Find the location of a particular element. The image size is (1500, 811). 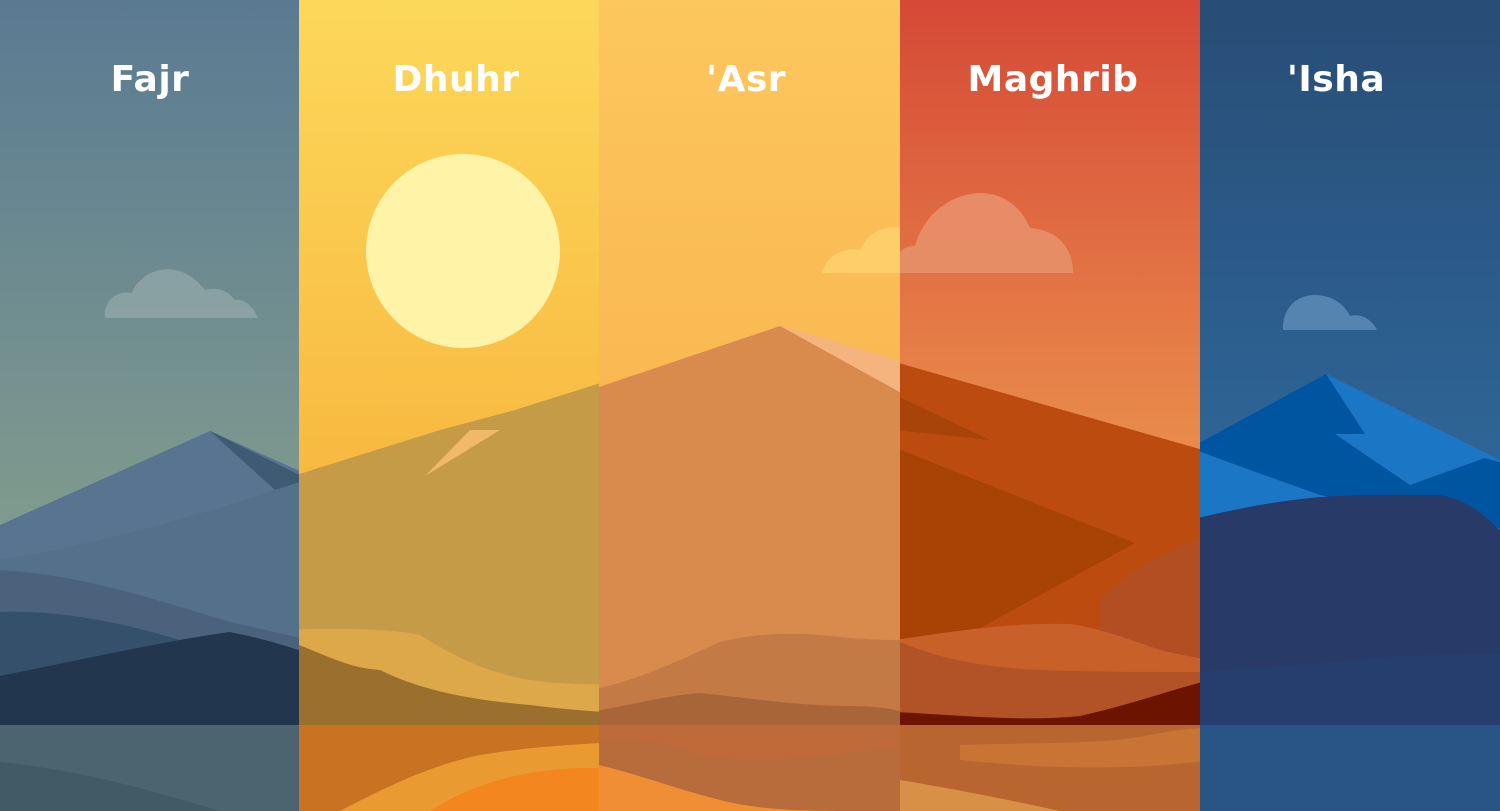

panel-title-maghrib: Maghrib is located at coordinates (1053, 79).